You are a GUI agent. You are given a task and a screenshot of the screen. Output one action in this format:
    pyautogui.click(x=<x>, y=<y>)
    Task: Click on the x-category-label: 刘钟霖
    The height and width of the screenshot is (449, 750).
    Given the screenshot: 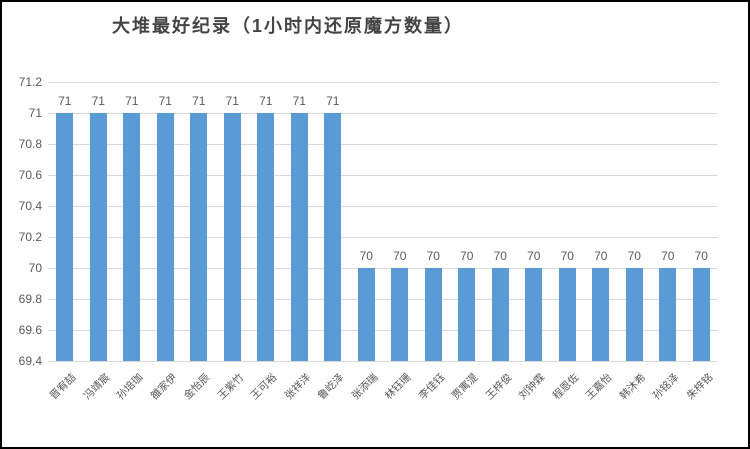 What is the action you would take?
    pyautogui.click(x=532, y=387)
    